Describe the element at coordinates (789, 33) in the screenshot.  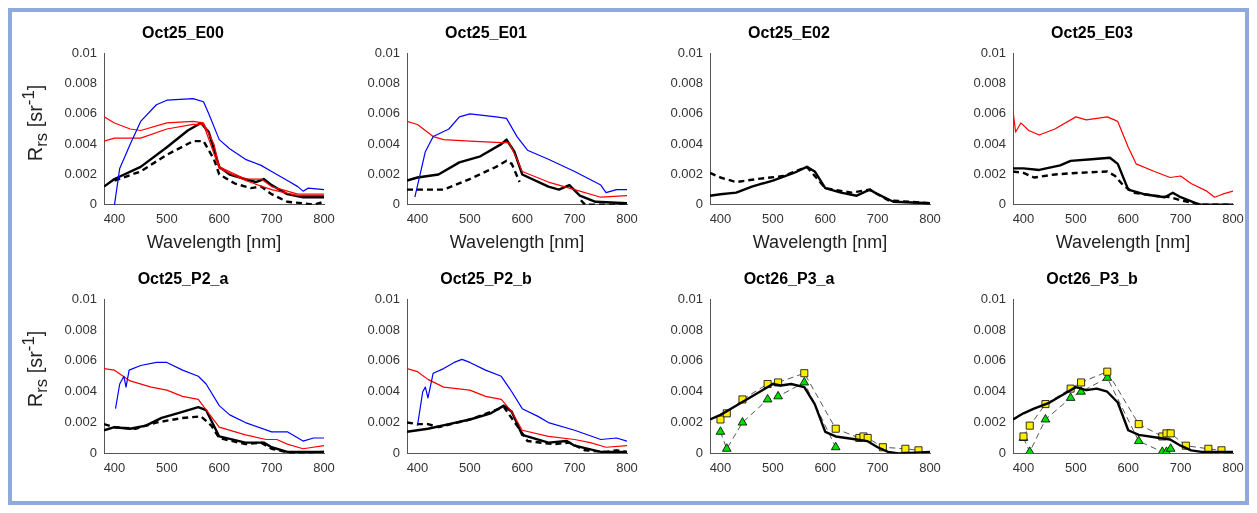
I see `chart-title: Oct25_E02` at that location.